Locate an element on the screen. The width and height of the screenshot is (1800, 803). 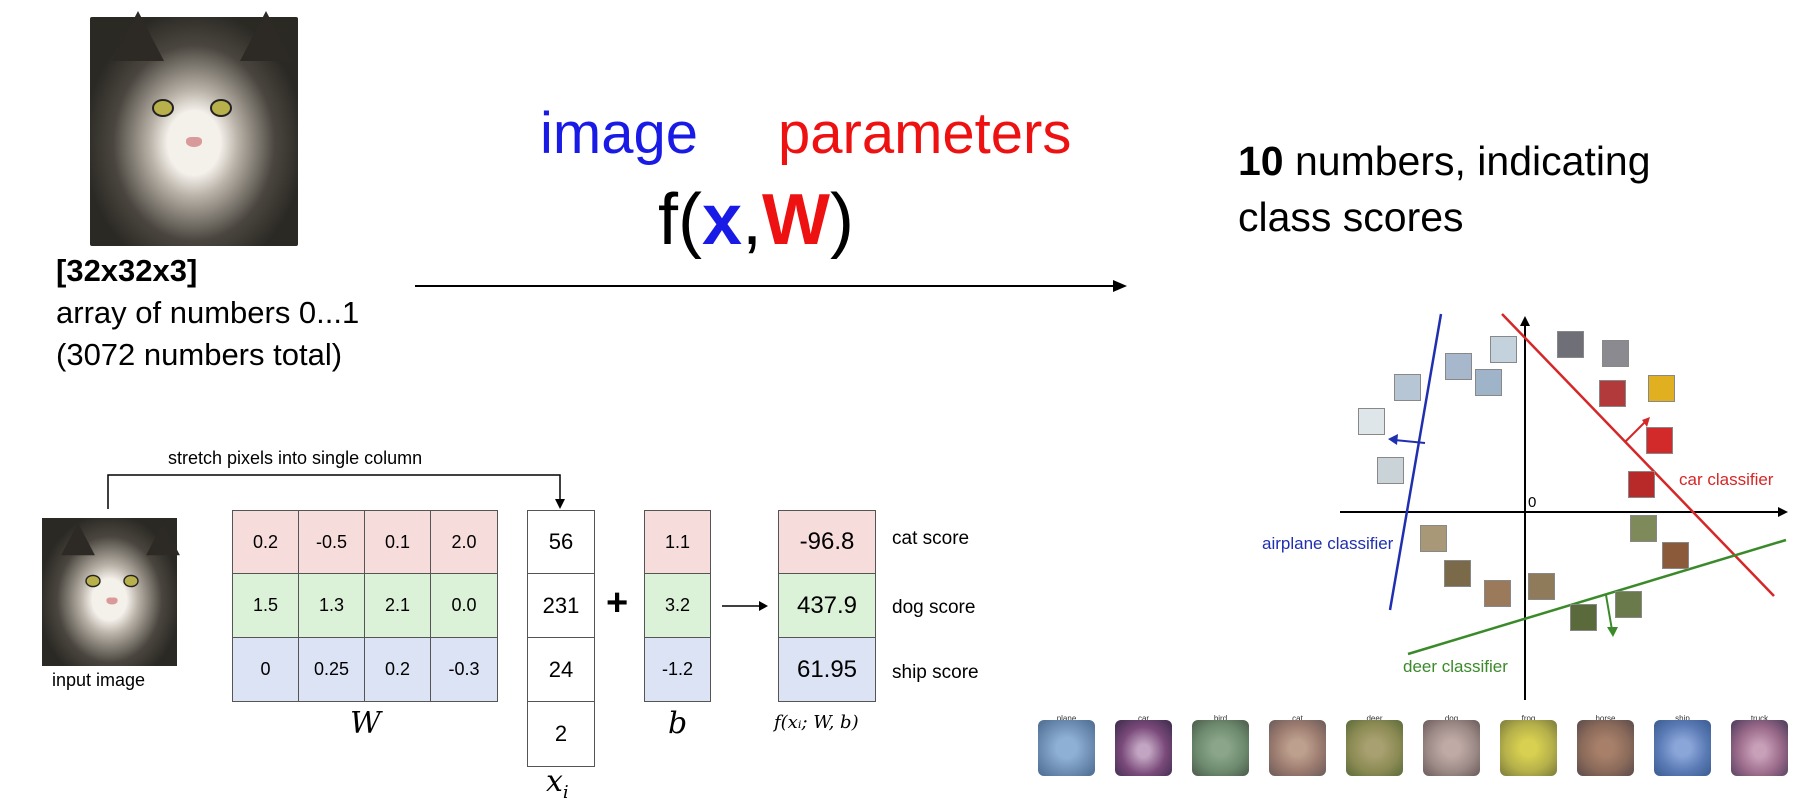
template-label: car is located at coordinates (1143, 718).